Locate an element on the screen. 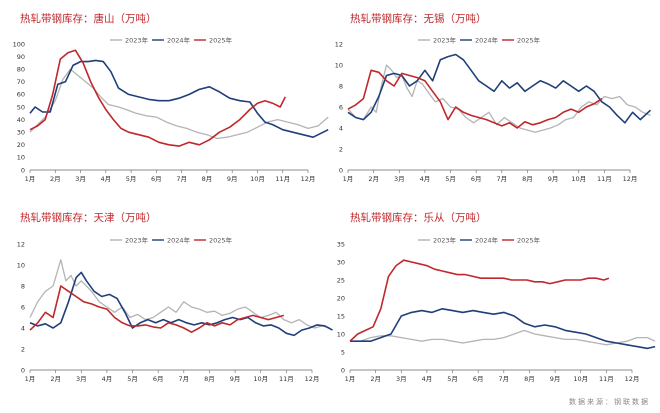  y-tick-label: 4 is located at coordinates (341, 128).